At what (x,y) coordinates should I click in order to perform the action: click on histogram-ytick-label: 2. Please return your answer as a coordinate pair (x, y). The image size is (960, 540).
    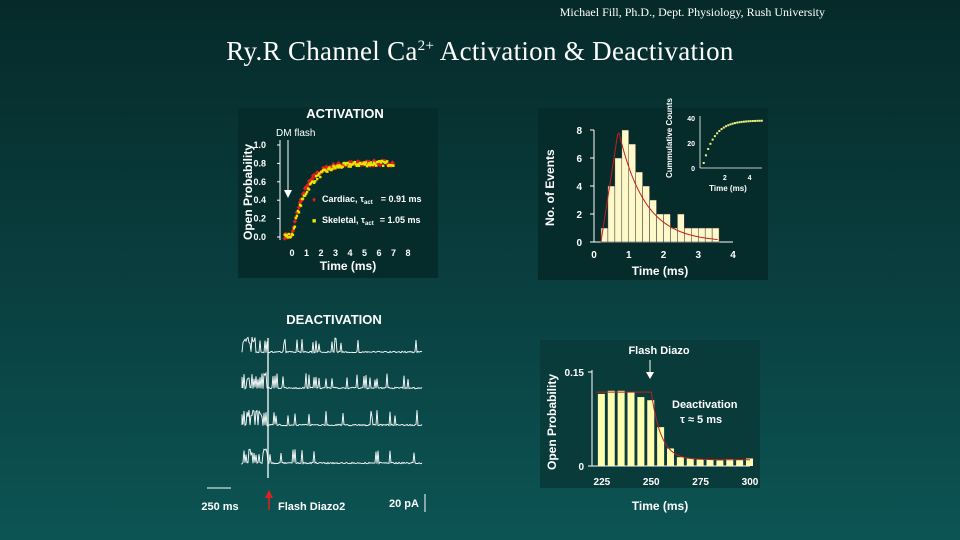
    Looking at the image, I should click on (579, 215).